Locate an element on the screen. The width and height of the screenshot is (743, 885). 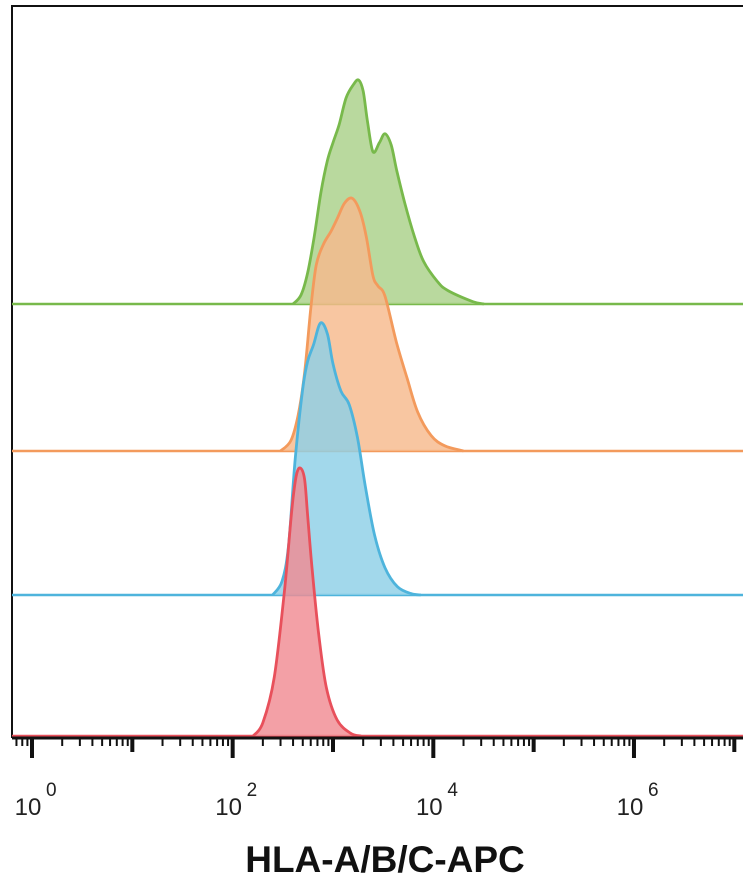
x-tick-label: 10² is located at coordinates (236, 800).